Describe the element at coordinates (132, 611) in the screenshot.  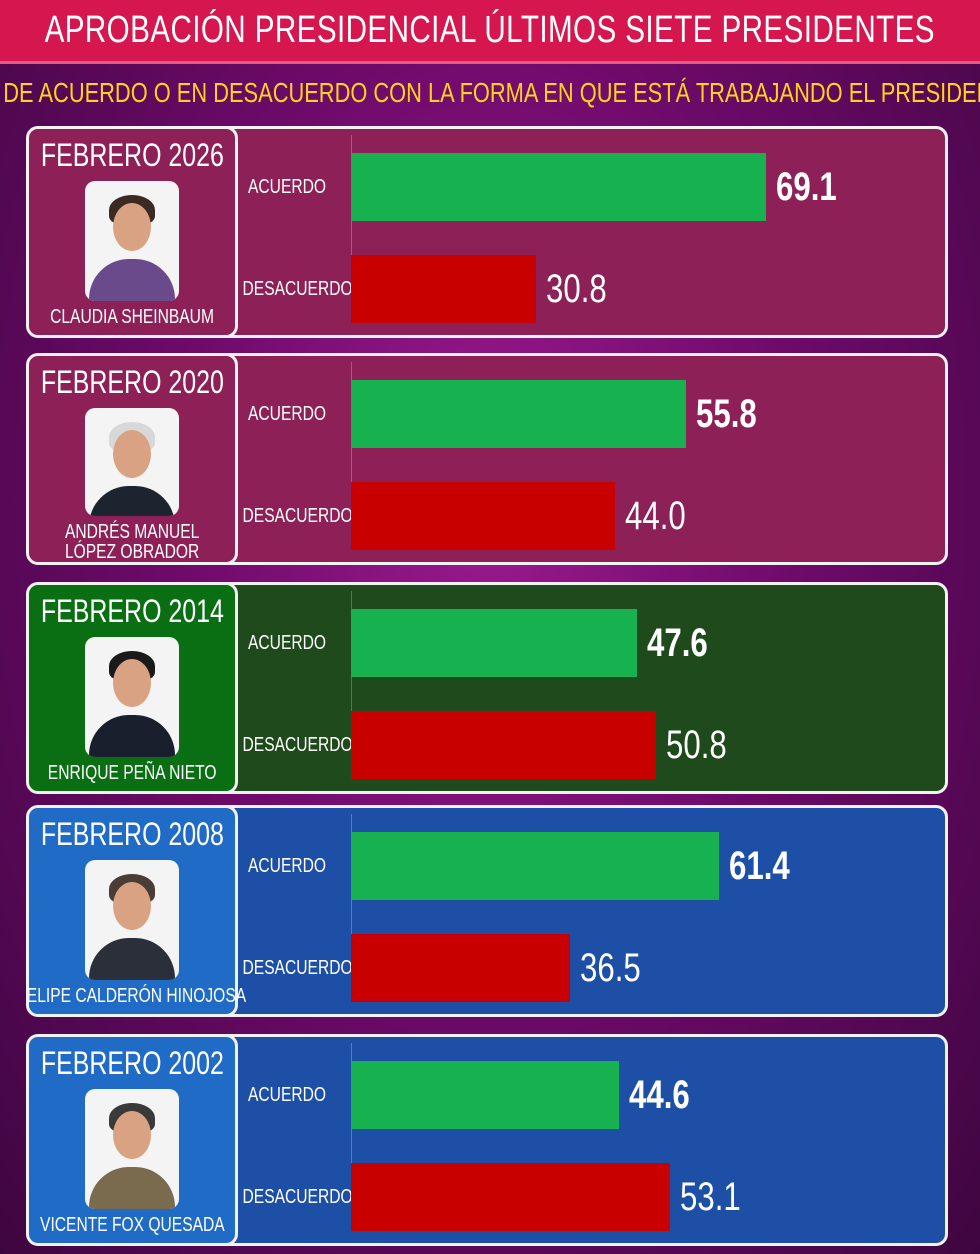
I see `panel-date-text: FEBRERO 2014` at that location.